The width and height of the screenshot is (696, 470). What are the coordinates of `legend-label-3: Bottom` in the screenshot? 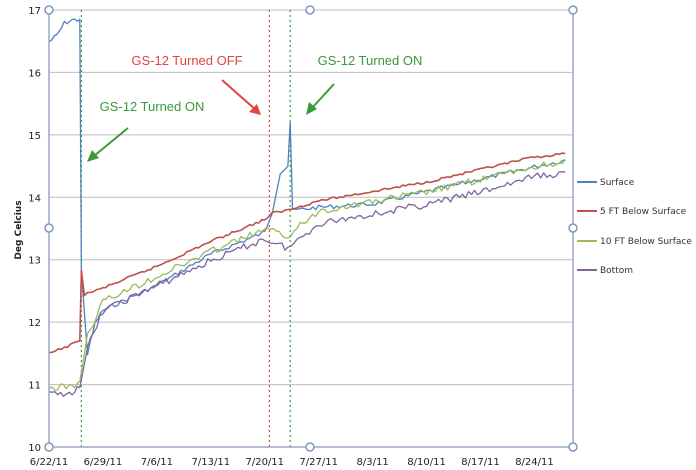 It's located at (616, 271).